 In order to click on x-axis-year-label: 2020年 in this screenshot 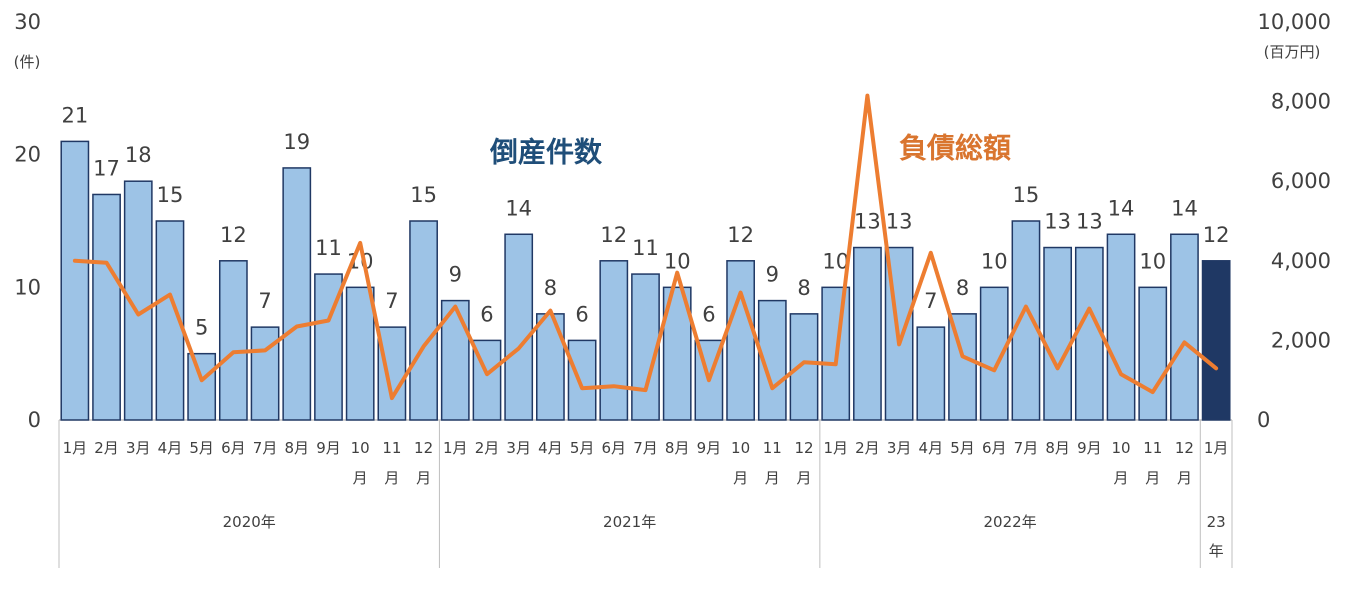, I will do `click(249, 522)`.